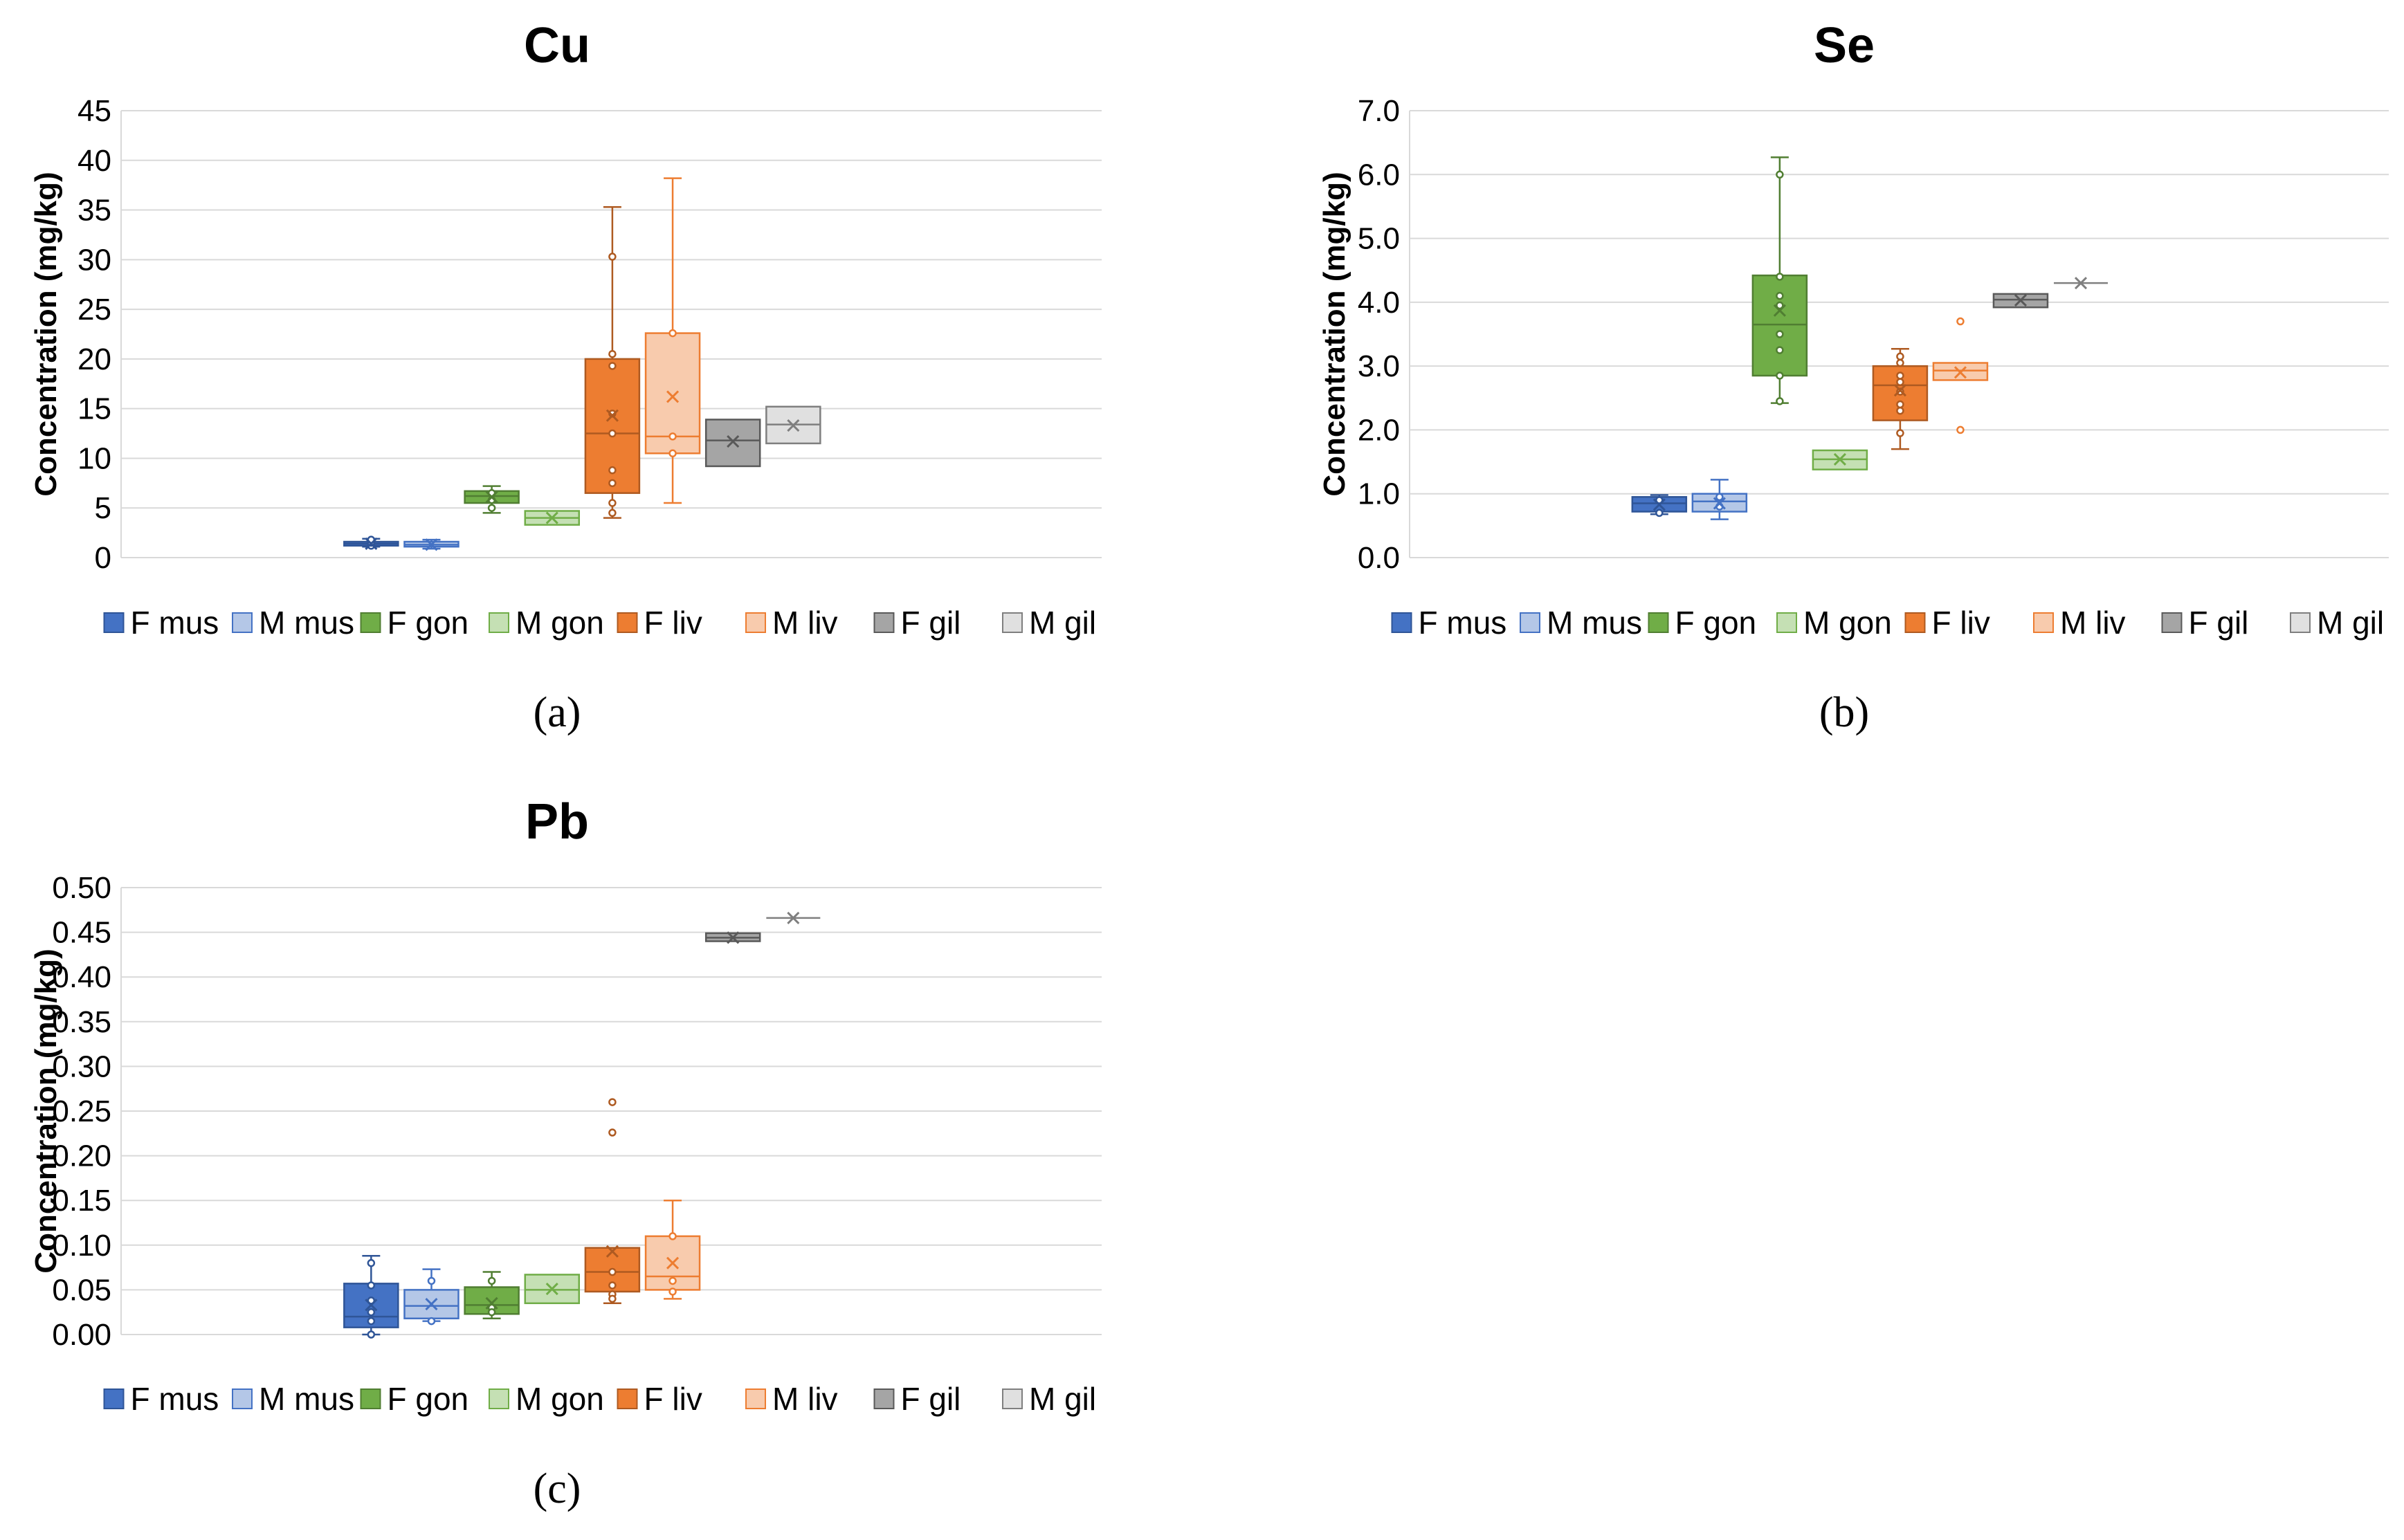  Describe the element at coordinates (1716, 623) in the screenshot. I see `legend-label: F gon` at that location.